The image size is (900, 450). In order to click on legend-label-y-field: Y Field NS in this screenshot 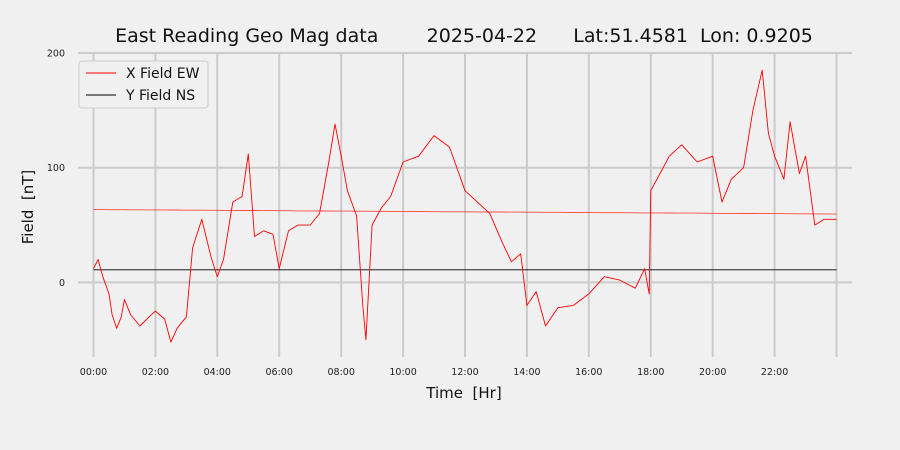, I will do `click(160, 96)`.